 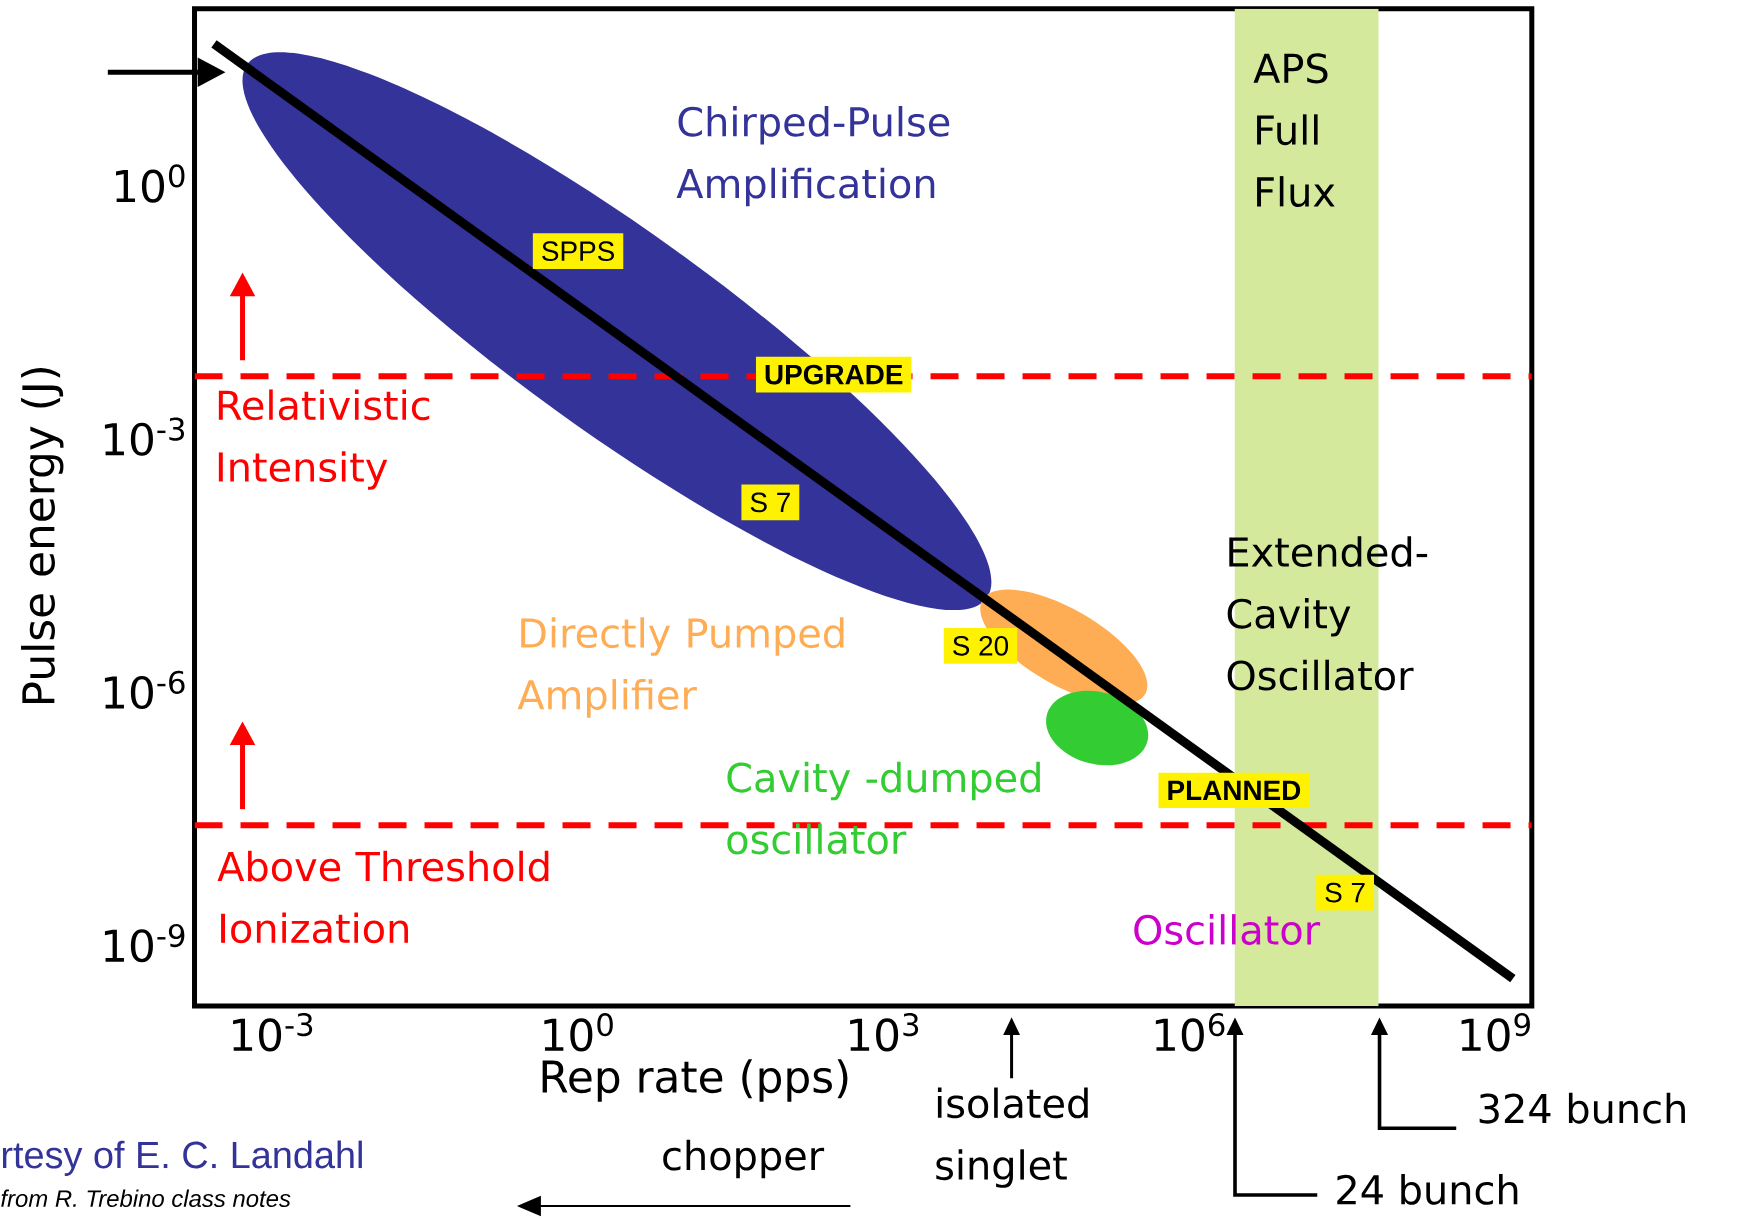 What do you see at coordinates (834, 374) in the screenshot?
I see `annotation: UPGRADE` at bounding box center [834, 374].